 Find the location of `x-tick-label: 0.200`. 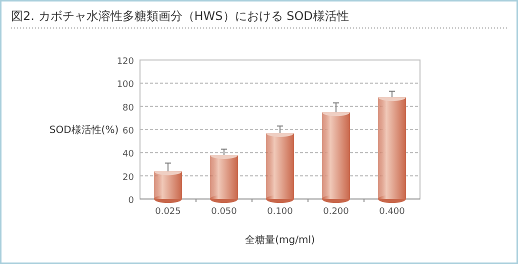

x-tick-label: 0.200 is located at coordinates (336, 212).